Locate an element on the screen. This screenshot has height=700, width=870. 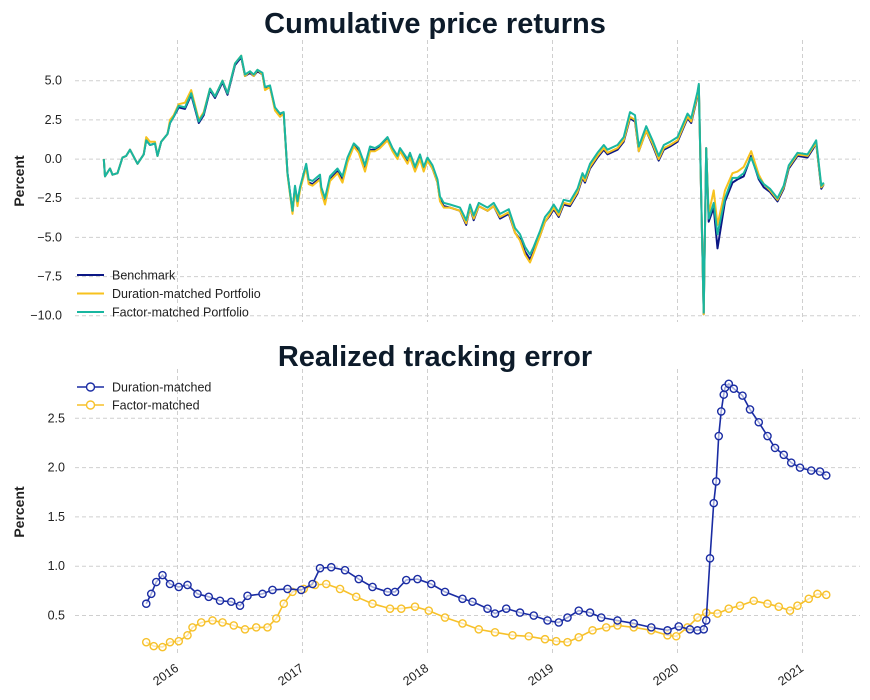
y-tick-label: 2.5 is located at coordinates (53, 120).